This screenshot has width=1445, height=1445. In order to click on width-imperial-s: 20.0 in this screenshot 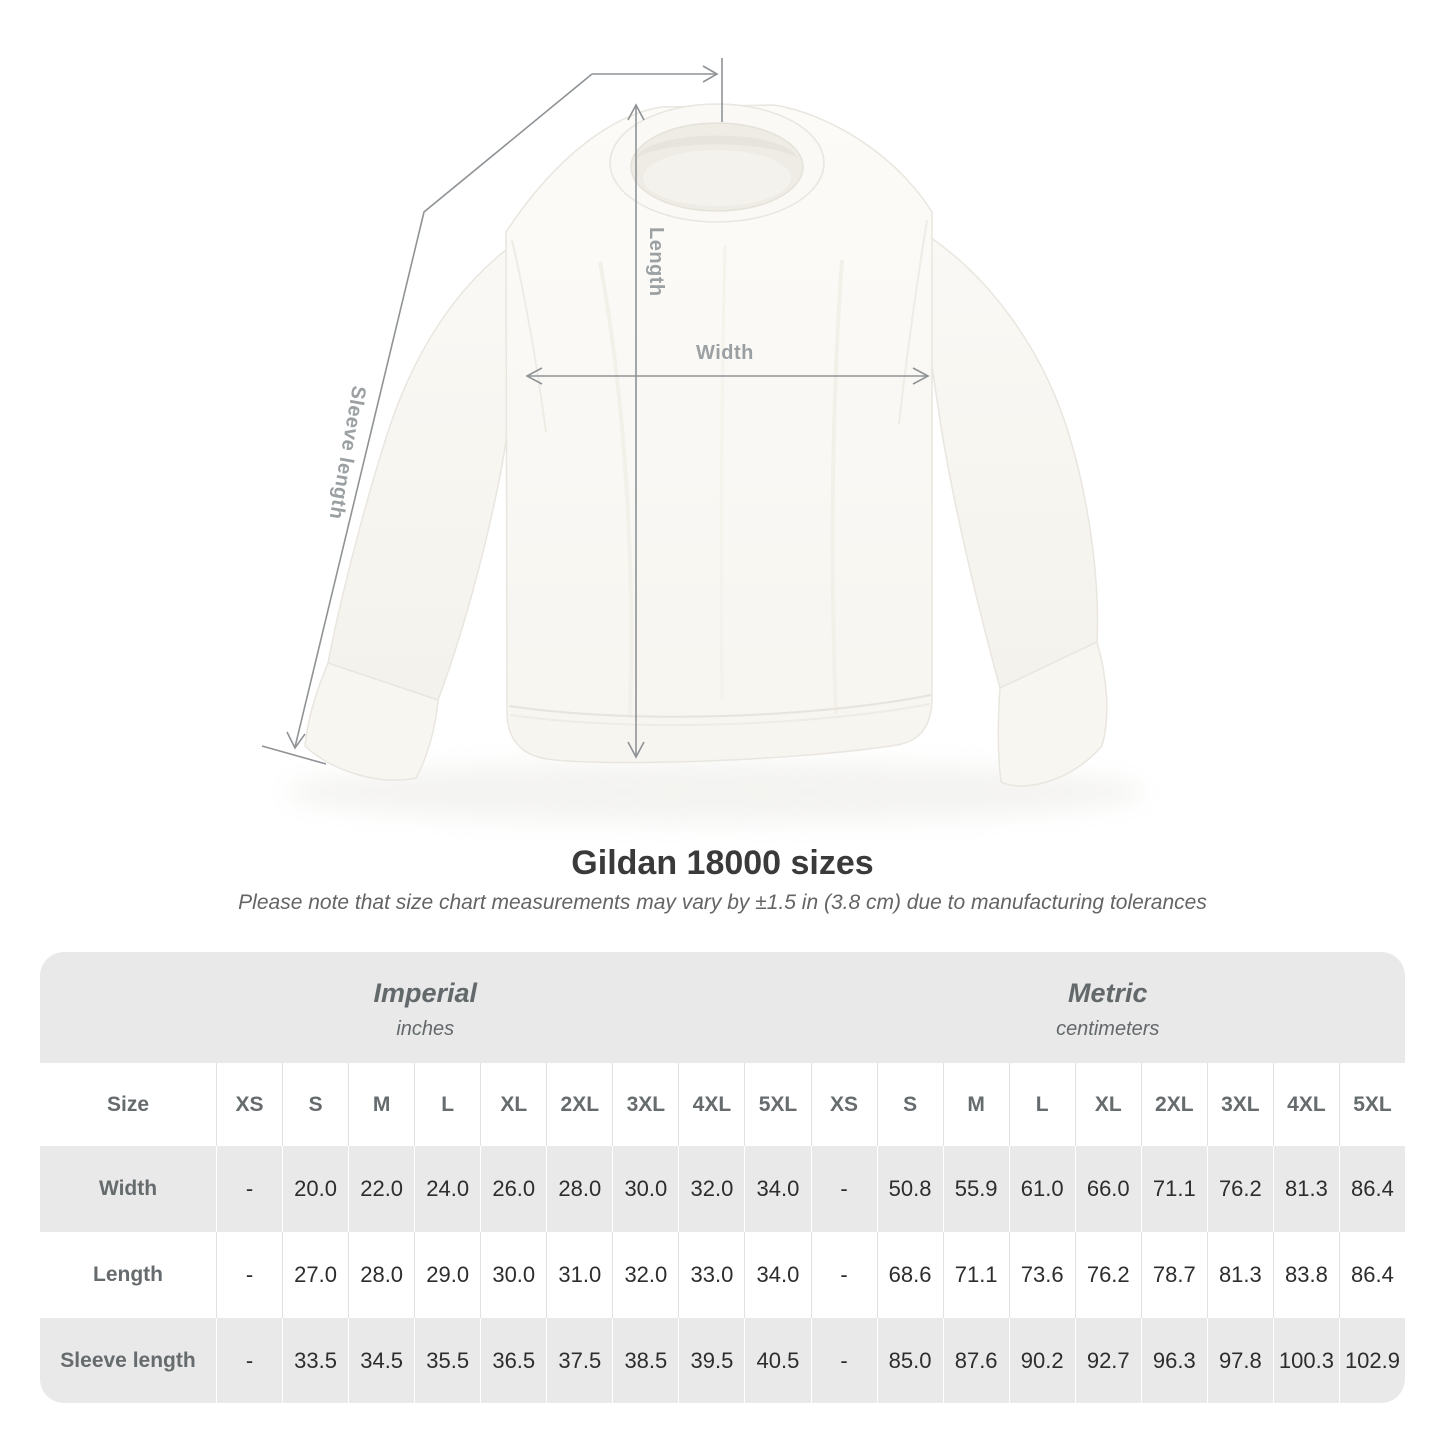, I will do `click(315, 1189)`.